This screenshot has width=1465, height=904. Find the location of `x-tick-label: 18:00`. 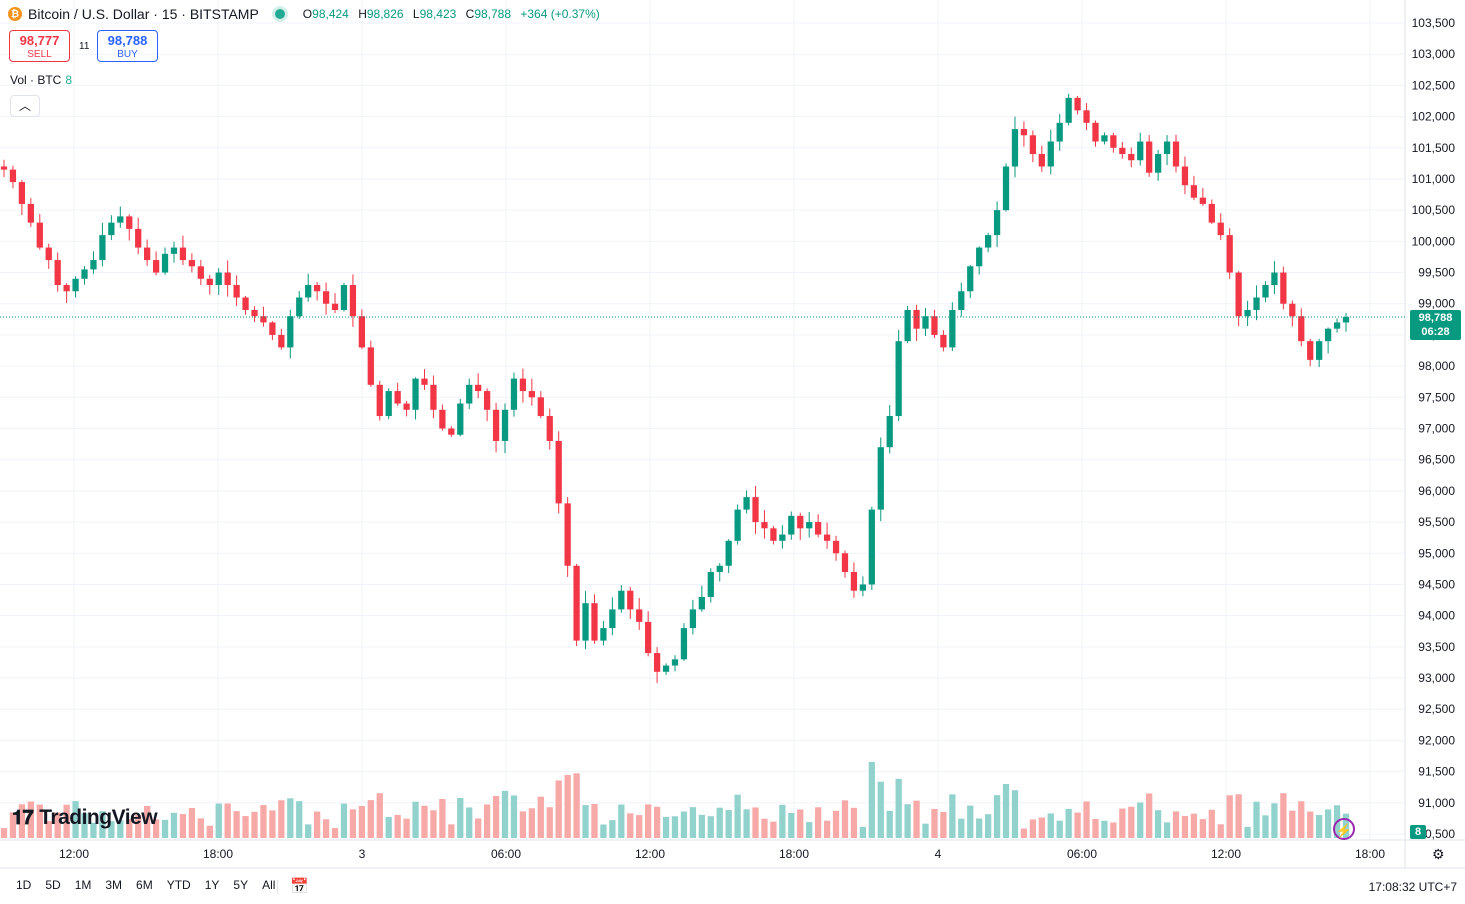

x-tick-label: 18:00 is located at coordinates (218, 854).